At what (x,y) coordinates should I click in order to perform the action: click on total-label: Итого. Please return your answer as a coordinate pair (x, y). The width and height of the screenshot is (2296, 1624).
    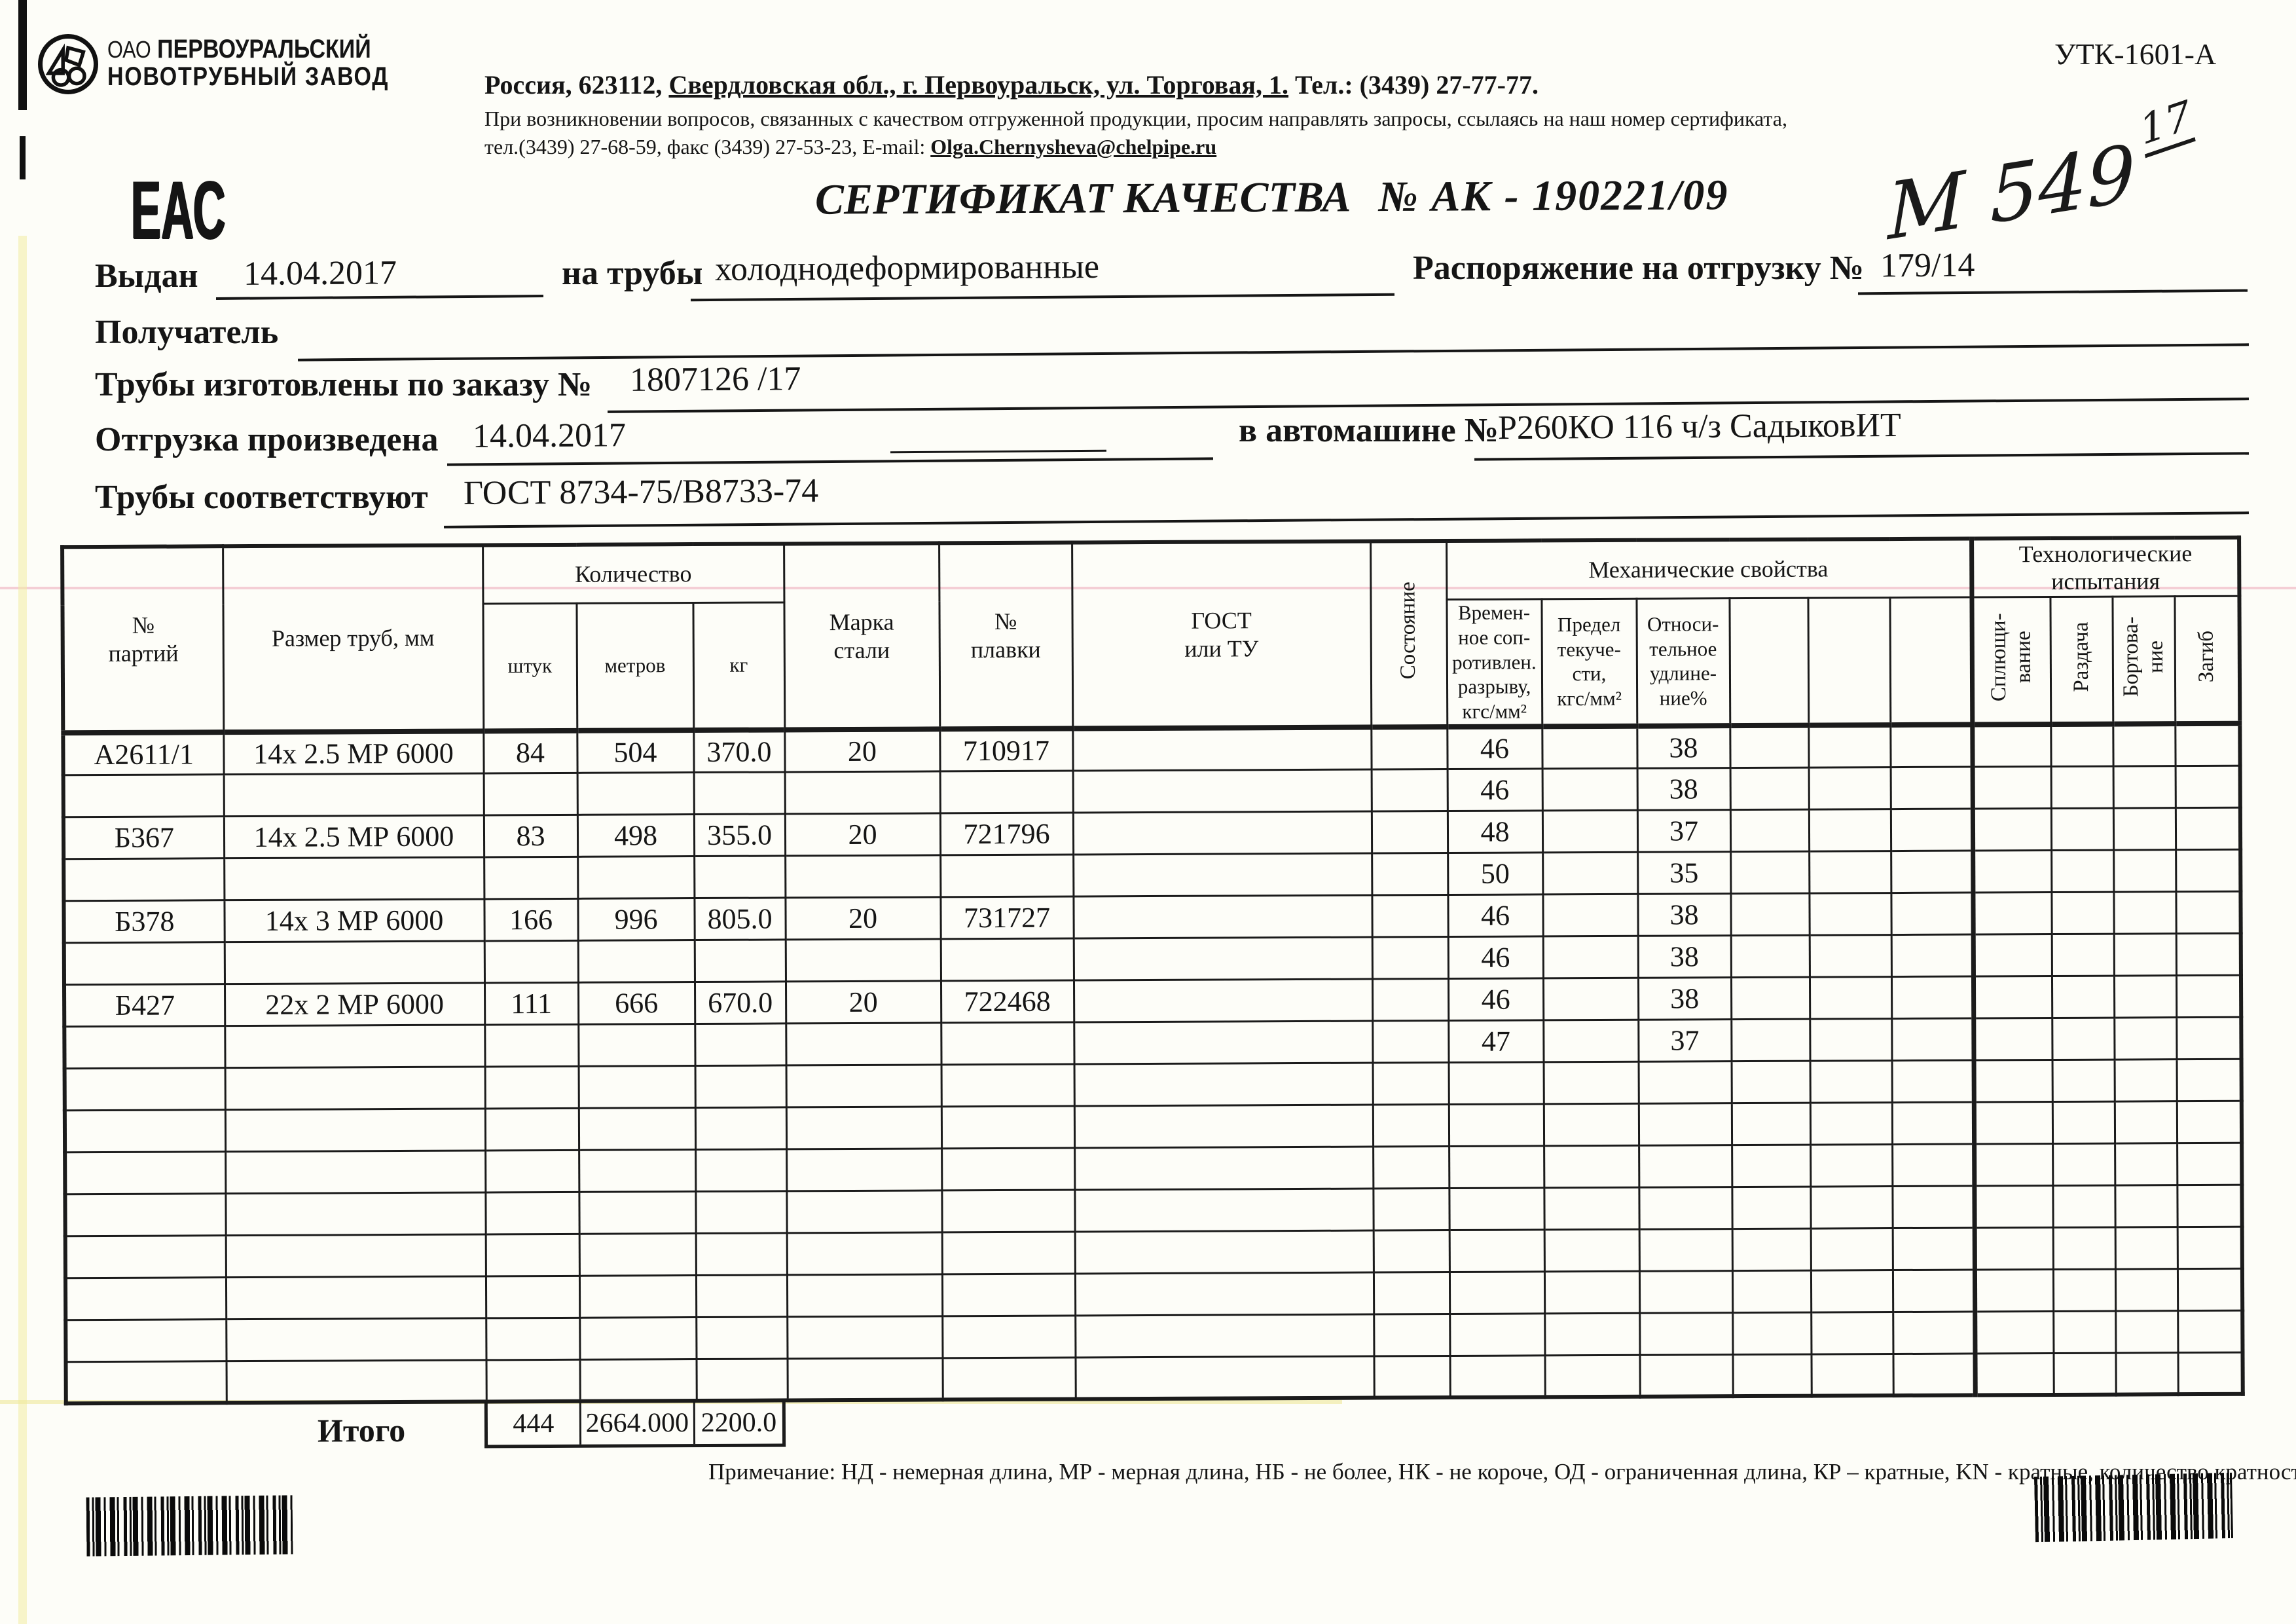
    Looking at the image, I should click on (361, 1430).